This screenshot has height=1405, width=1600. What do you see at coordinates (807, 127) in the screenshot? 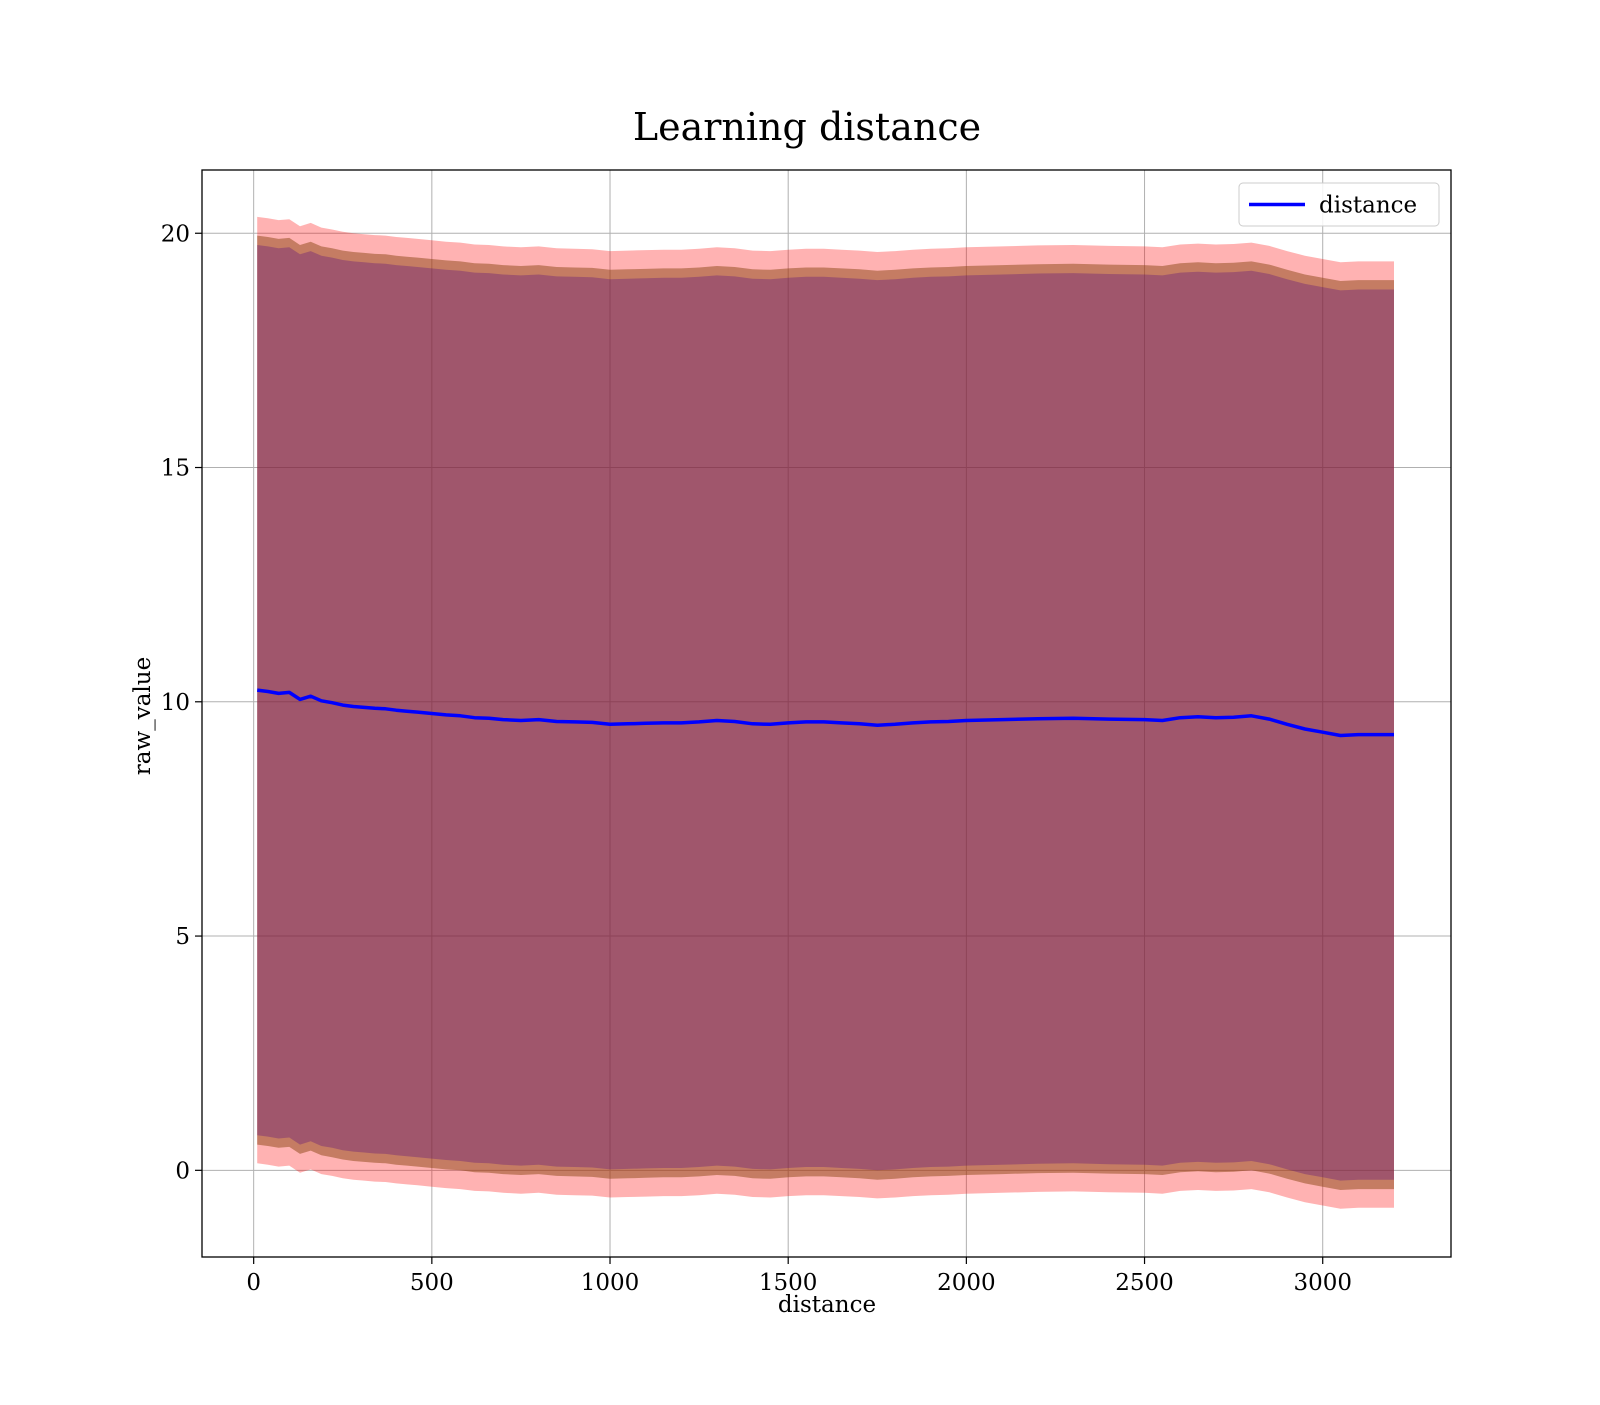
I see `chart-title: Learning distance` at bounding box center [807, 127].